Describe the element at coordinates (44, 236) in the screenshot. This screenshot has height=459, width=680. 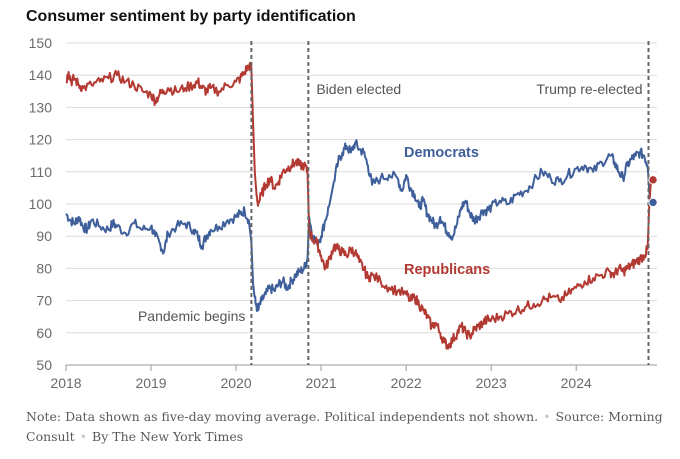
I see `y-tick-label: 90` at that location.